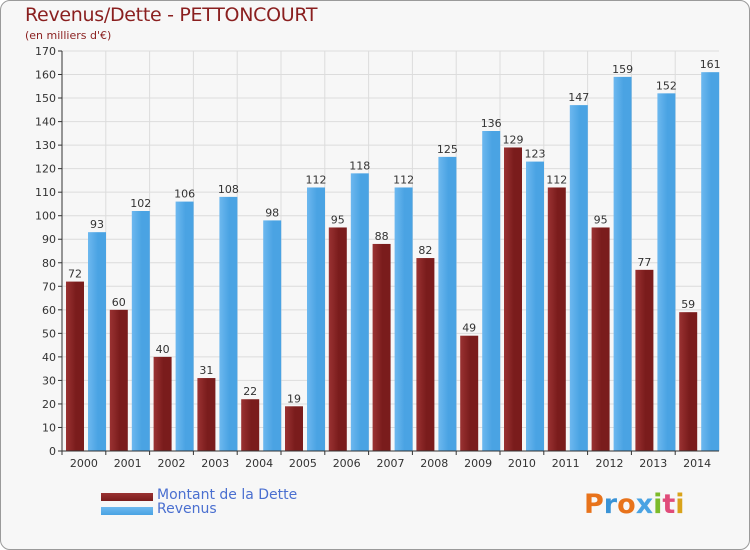  What do you see at coordinates (259, 463) in the screenshot?
I see `x-tick-label: 2004` at bounding box center [259, 463].